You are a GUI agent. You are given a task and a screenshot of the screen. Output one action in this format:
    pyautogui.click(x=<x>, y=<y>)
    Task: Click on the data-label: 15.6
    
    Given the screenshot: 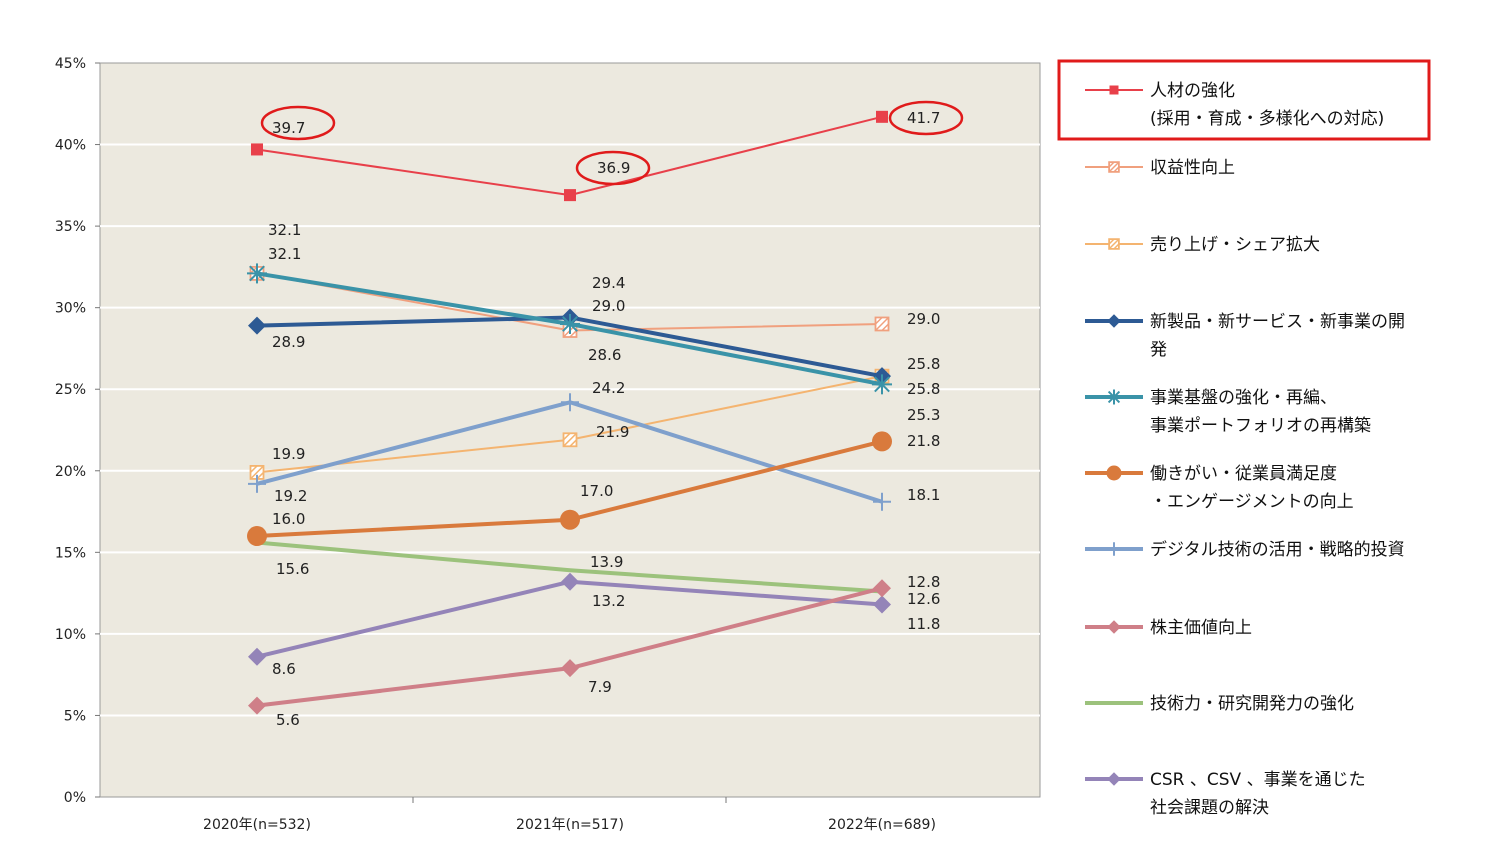 What is the action you would take?
    pyautogui.click(x=292, y=569)
    